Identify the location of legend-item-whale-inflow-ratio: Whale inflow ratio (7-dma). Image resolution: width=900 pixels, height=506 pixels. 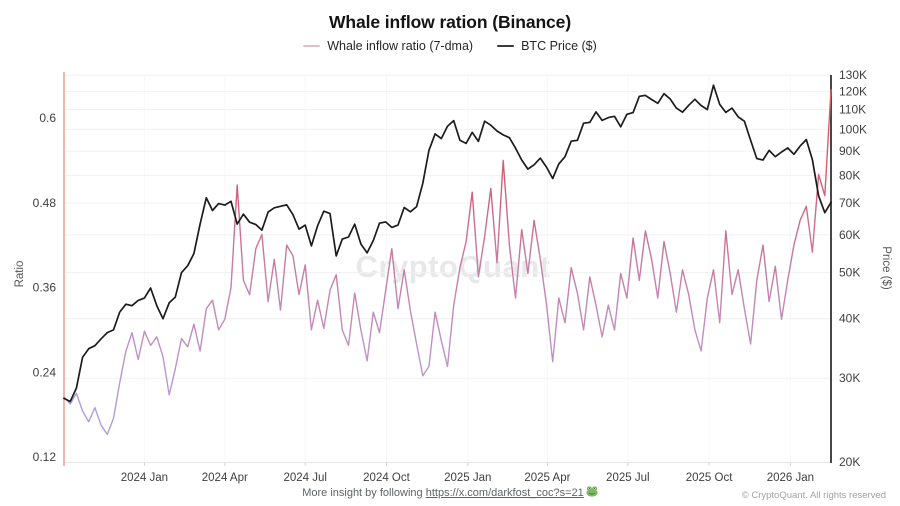
(388, 46).